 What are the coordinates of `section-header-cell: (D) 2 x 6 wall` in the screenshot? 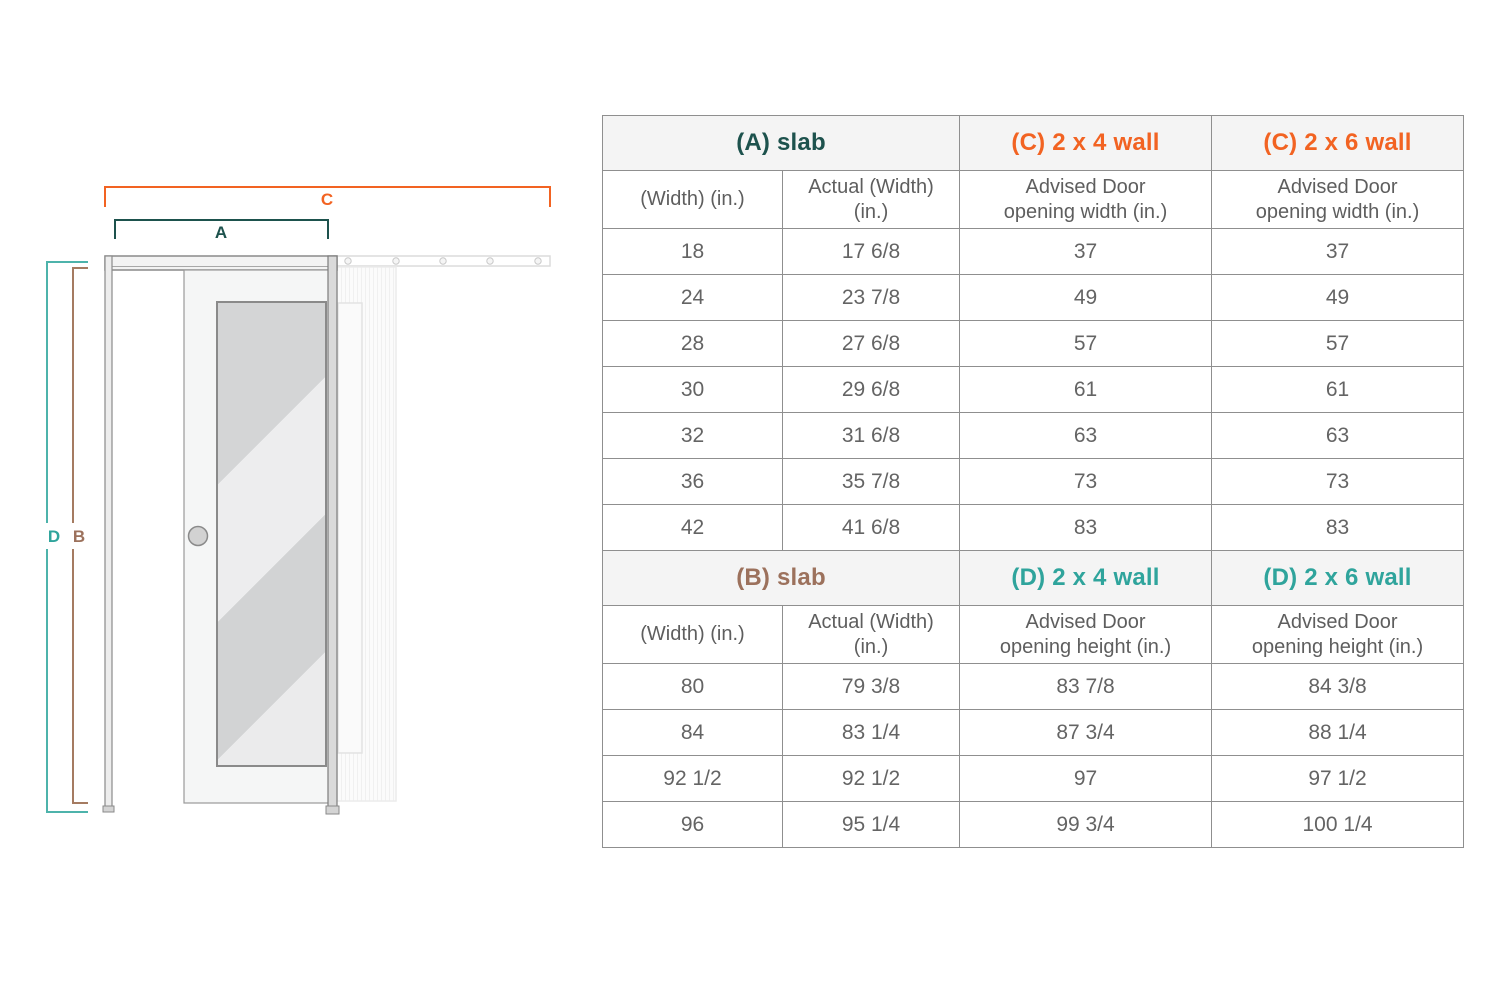 It's located at (1338, 578).